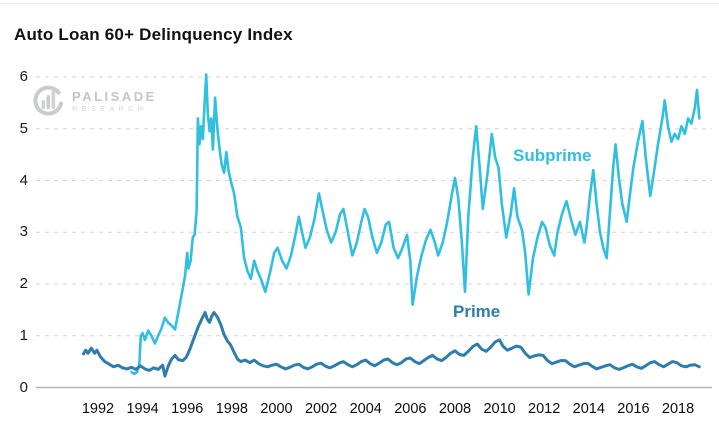 The width and height of the screenshot is (719, 433). Describe the element at coordinates (321, 409) in the screenshot. I see `x-tick-label: 2002` at that location.